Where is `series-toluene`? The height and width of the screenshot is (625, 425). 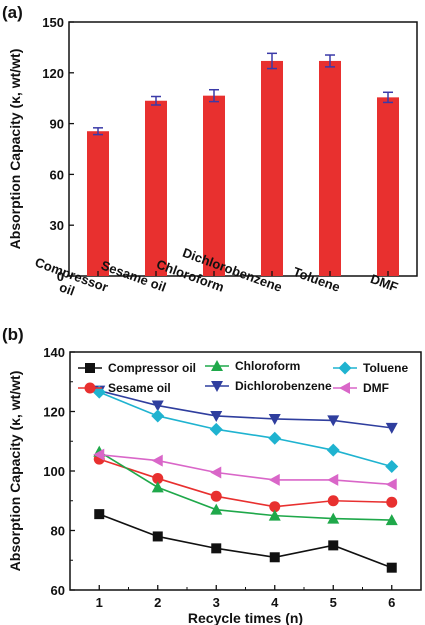 series-toluene is located at coordinates (245, 429).